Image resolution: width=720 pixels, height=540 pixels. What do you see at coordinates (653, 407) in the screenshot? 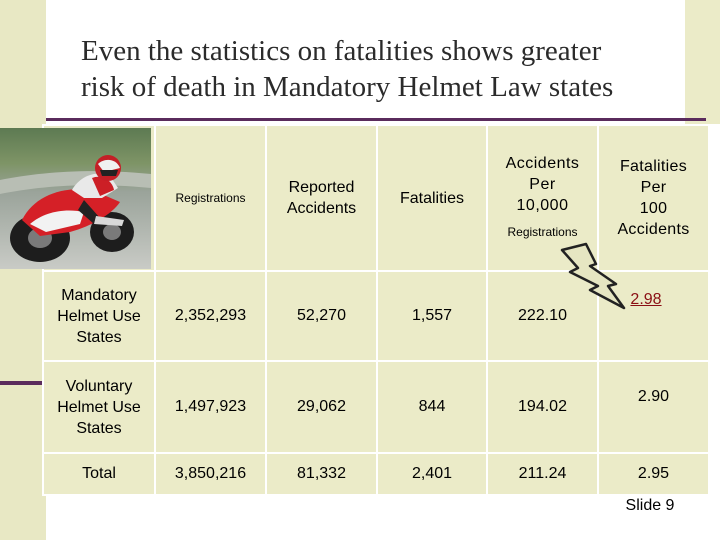
I see `cell-fatalities-per-100: 2.90` at bounding box center [653, 407].